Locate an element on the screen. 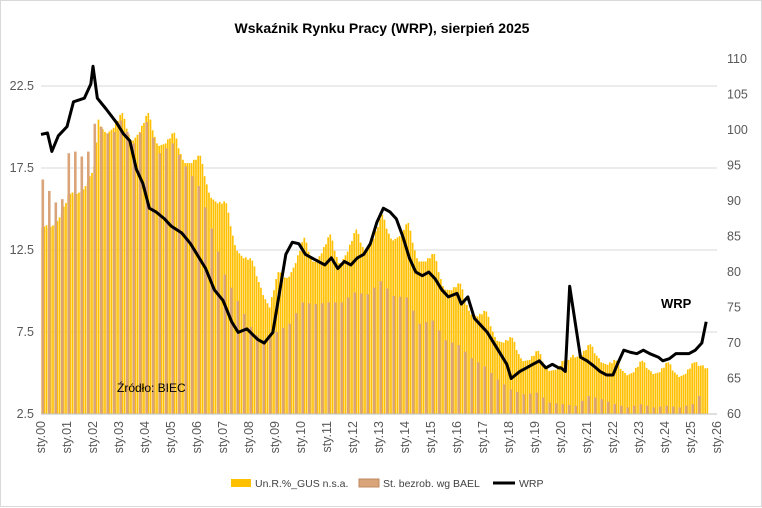  y-right-tick-4: 80 is located at coordinates (734, 272).